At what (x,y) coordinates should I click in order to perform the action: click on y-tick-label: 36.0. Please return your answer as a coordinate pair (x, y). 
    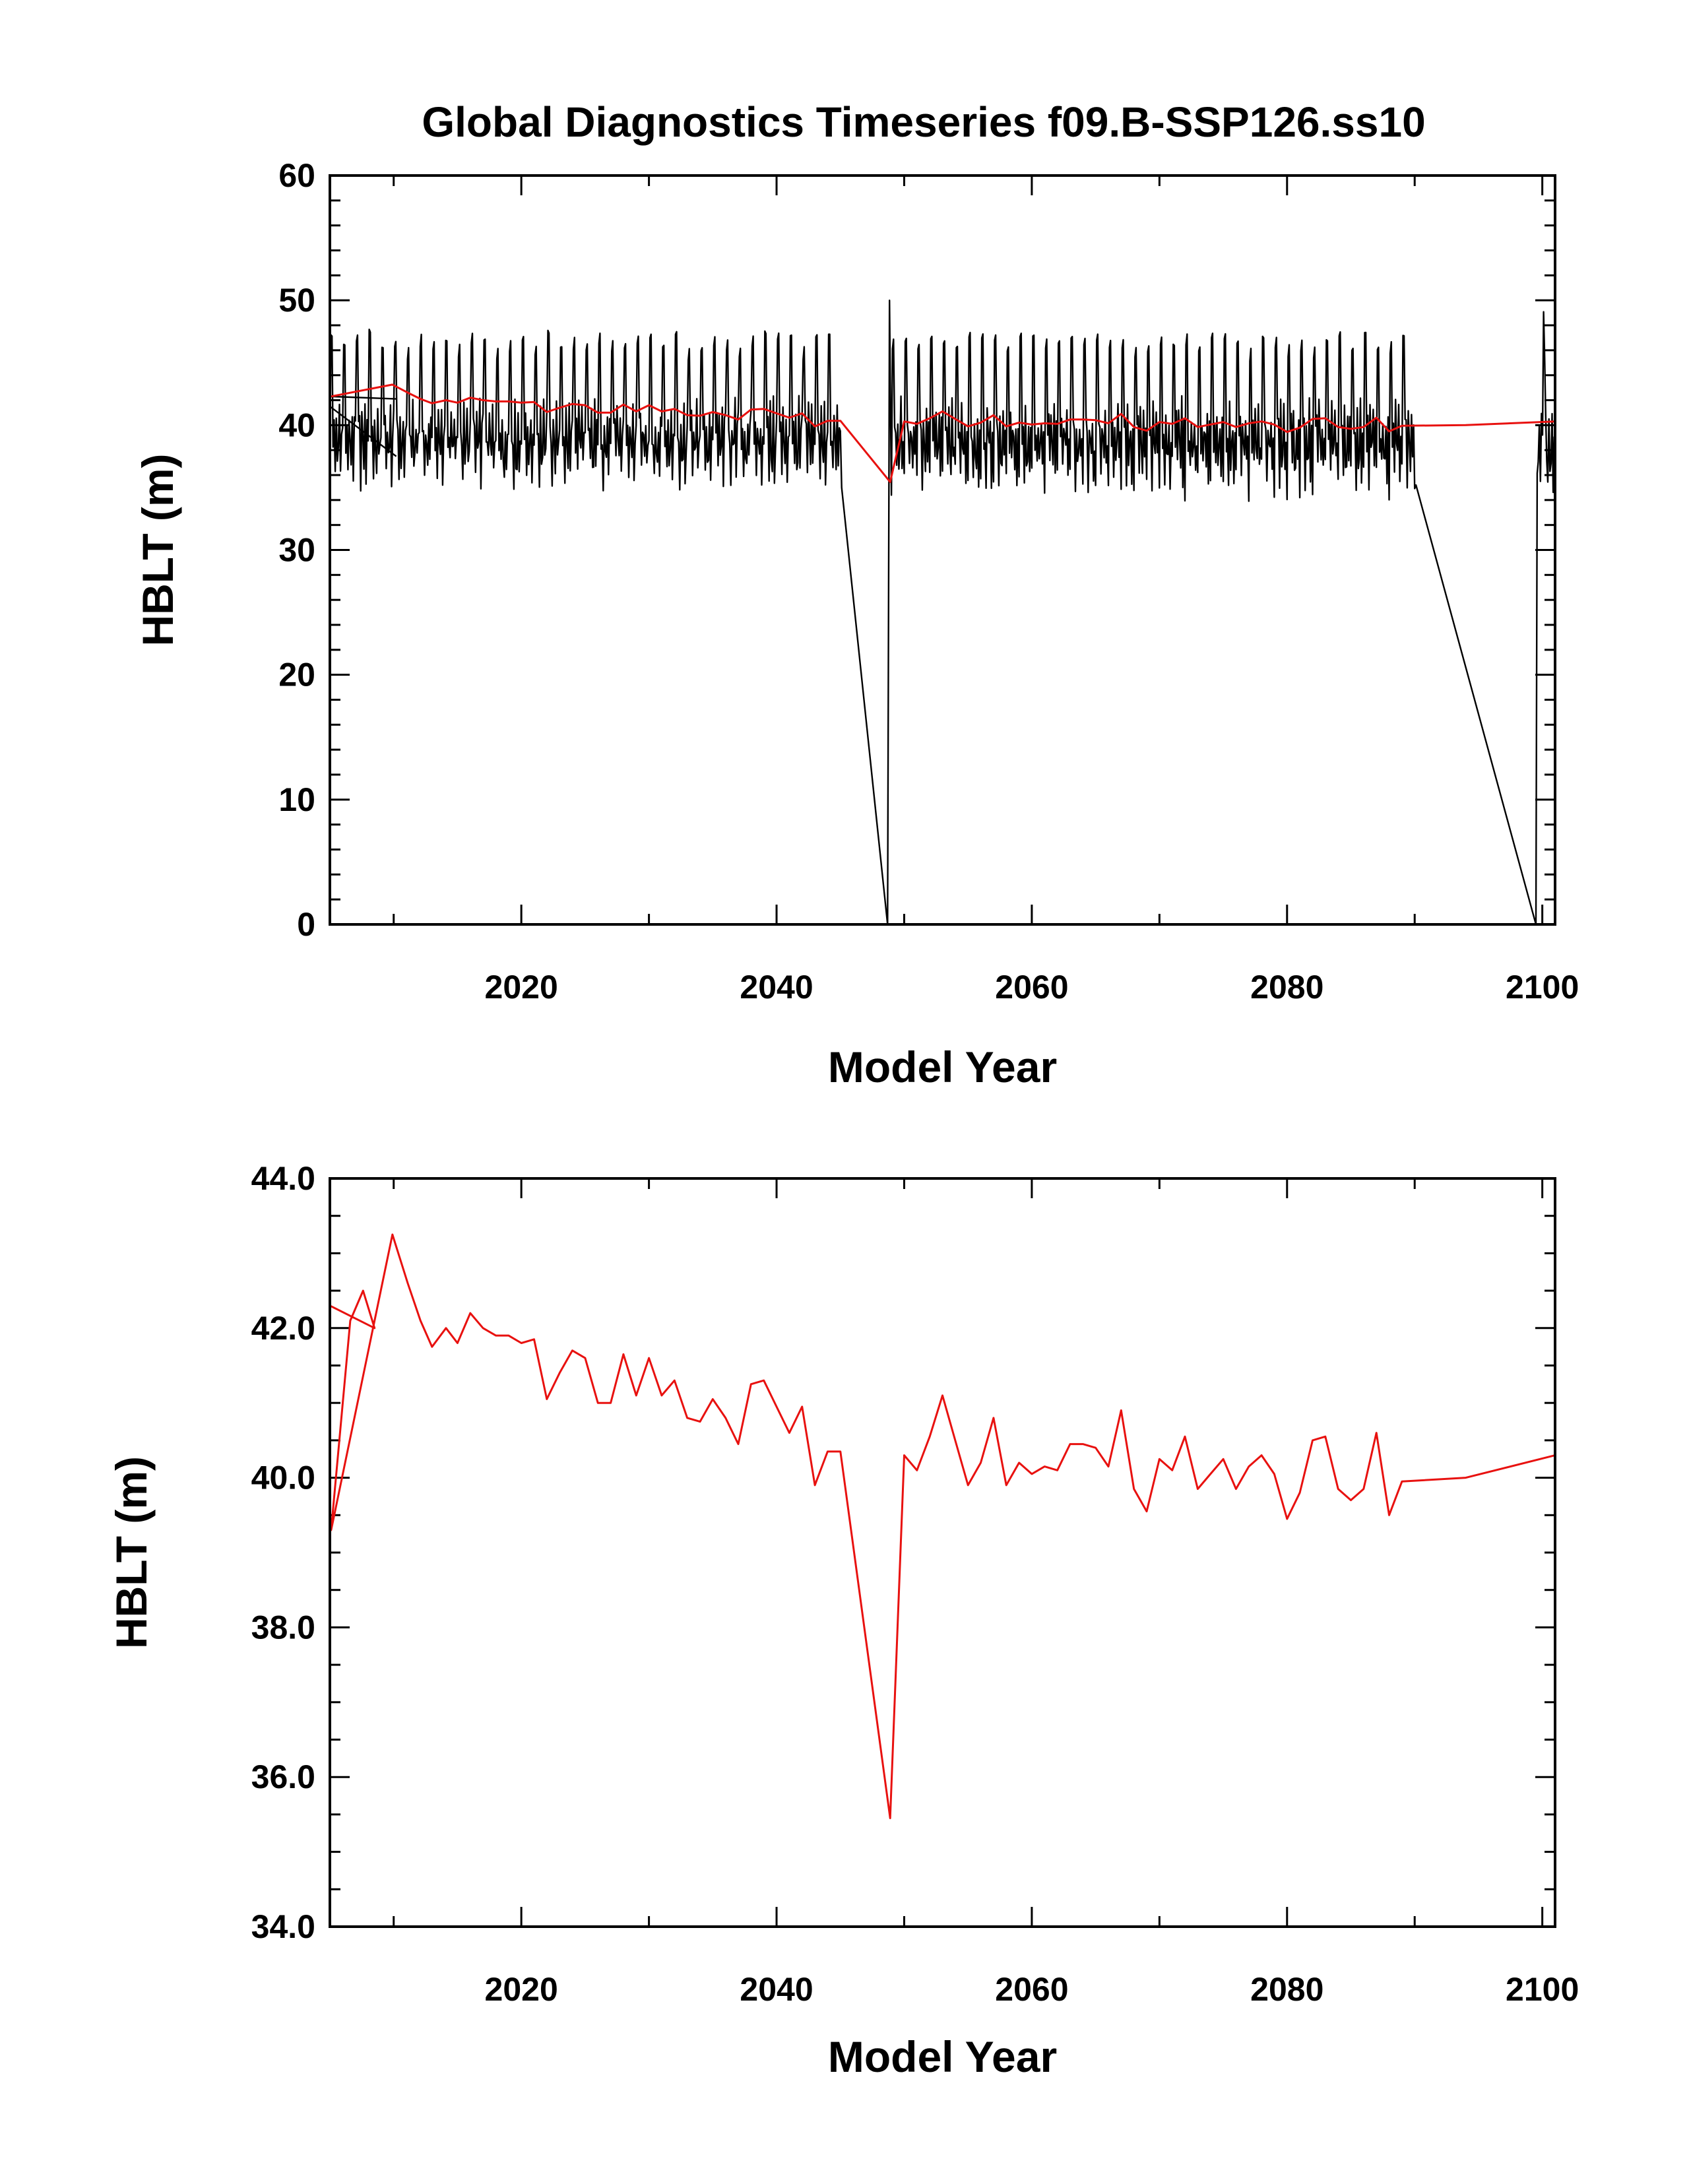
    Looking at the image, I should click on (283, 1776).